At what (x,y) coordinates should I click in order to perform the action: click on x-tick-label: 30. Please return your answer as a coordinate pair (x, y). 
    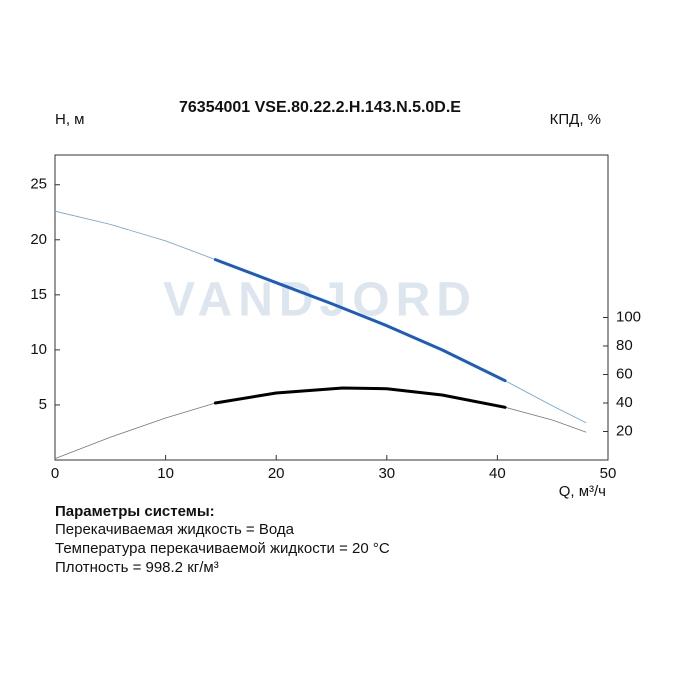
    Looking at the image, I should click on (386, 473).